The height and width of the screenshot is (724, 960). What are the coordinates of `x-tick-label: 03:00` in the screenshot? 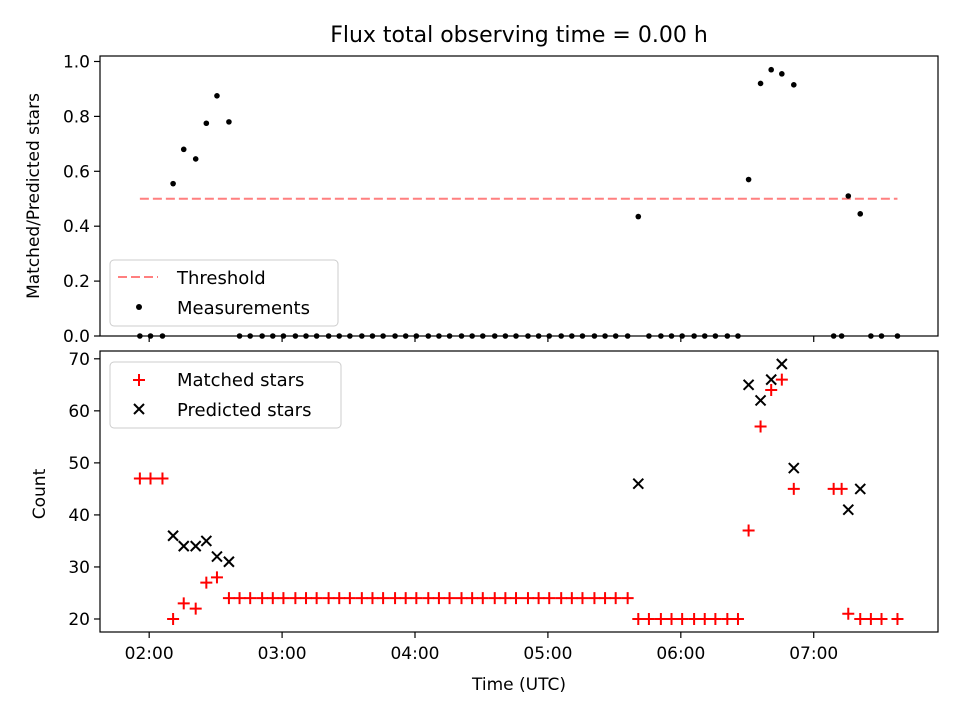 It's located at (282, 654).